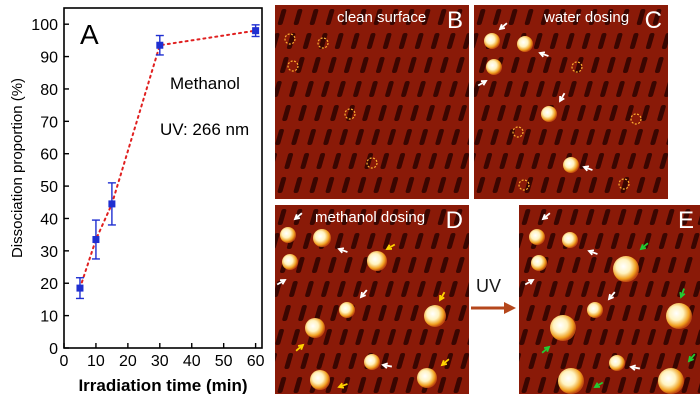 The height and width of the screenshot is (394, 700). What do you see at coordinates (372, 299) in the screenshot?
I see `stm-image-d` at bounding box center [372, 299].